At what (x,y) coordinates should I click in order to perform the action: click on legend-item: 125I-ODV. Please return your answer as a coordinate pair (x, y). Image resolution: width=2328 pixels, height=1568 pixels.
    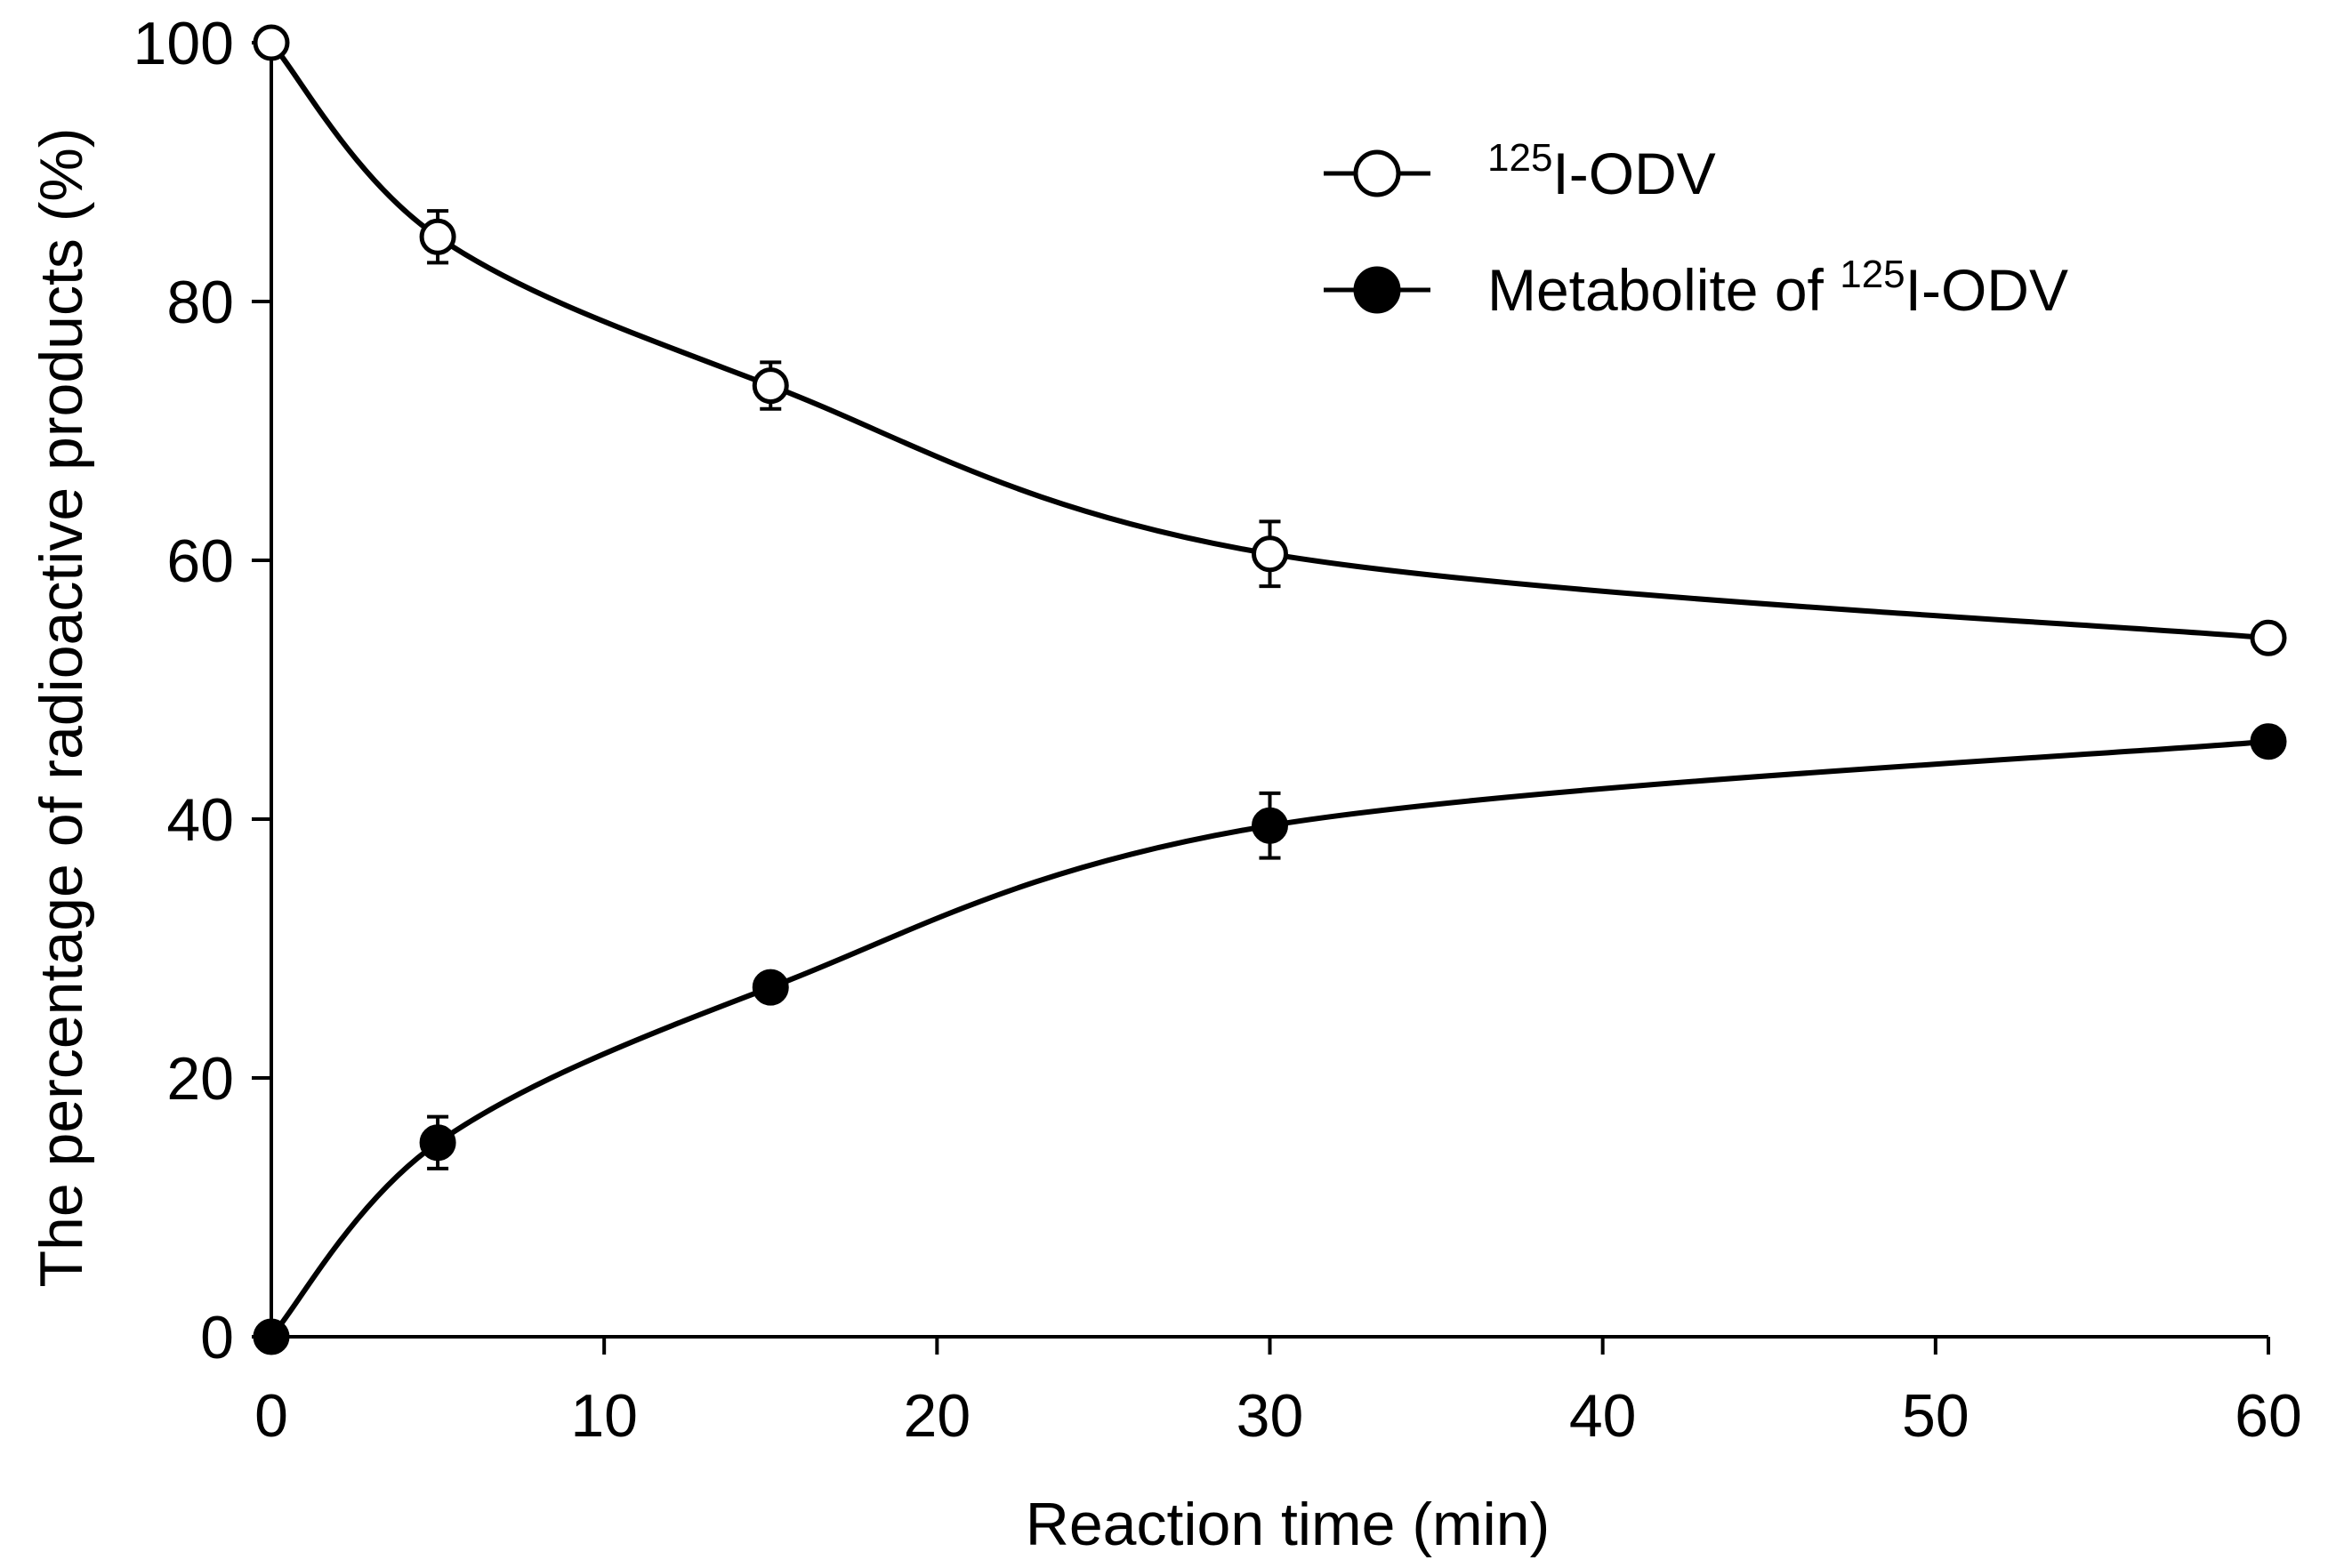
    Looking at the image, I should click on (1520, 171).